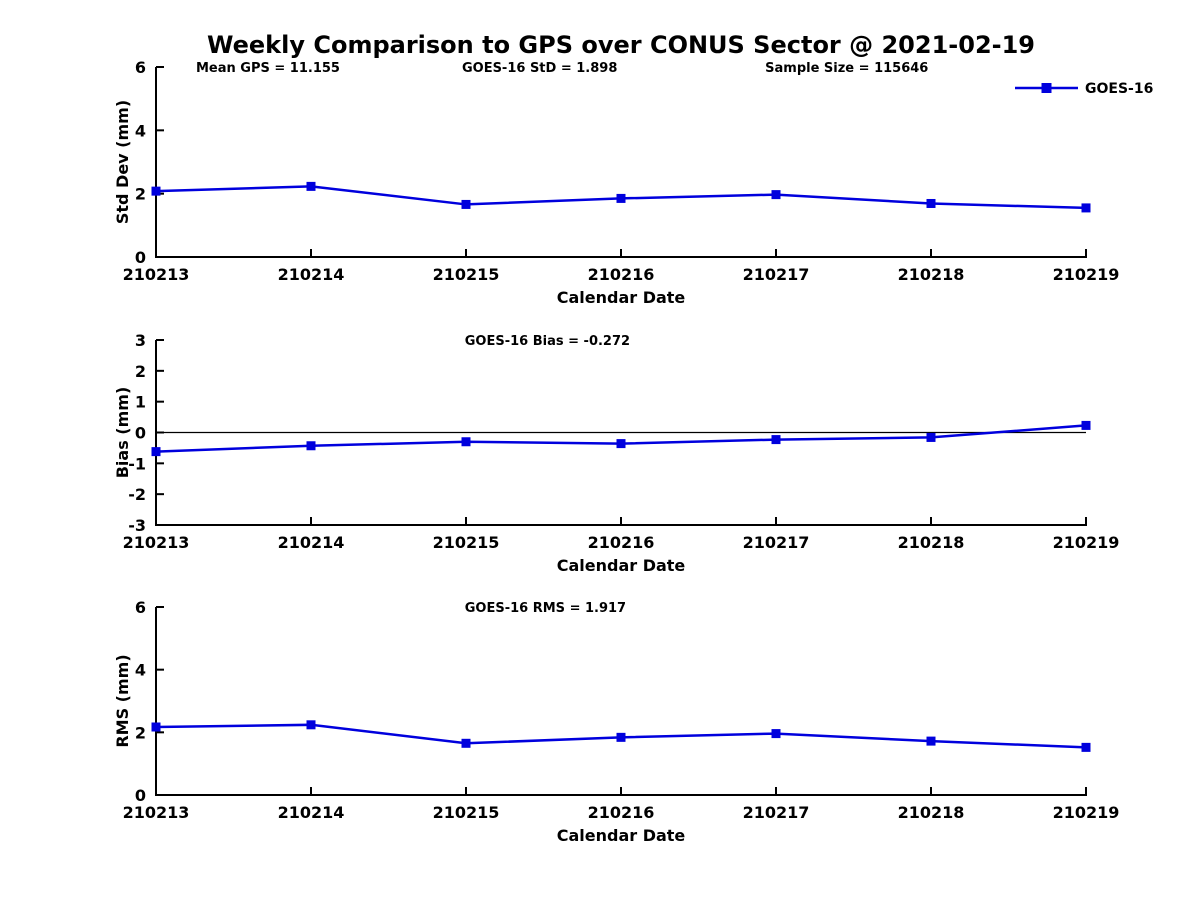 The height and width of the screenshot is (900, 1200). Describe the element at coordinates (140, 402) in the screenshot. I see `y-tick-label: 1` at that location.